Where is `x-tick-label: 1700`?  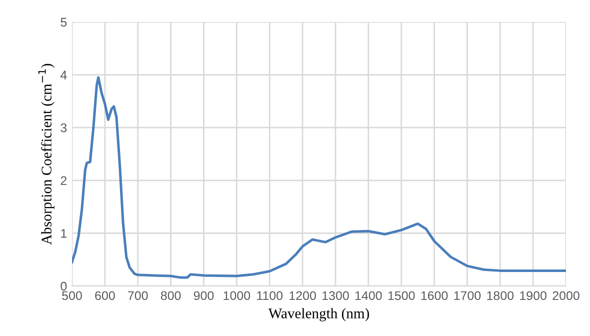
x-tick-label: 1700 is located at coordinates (467, 295).